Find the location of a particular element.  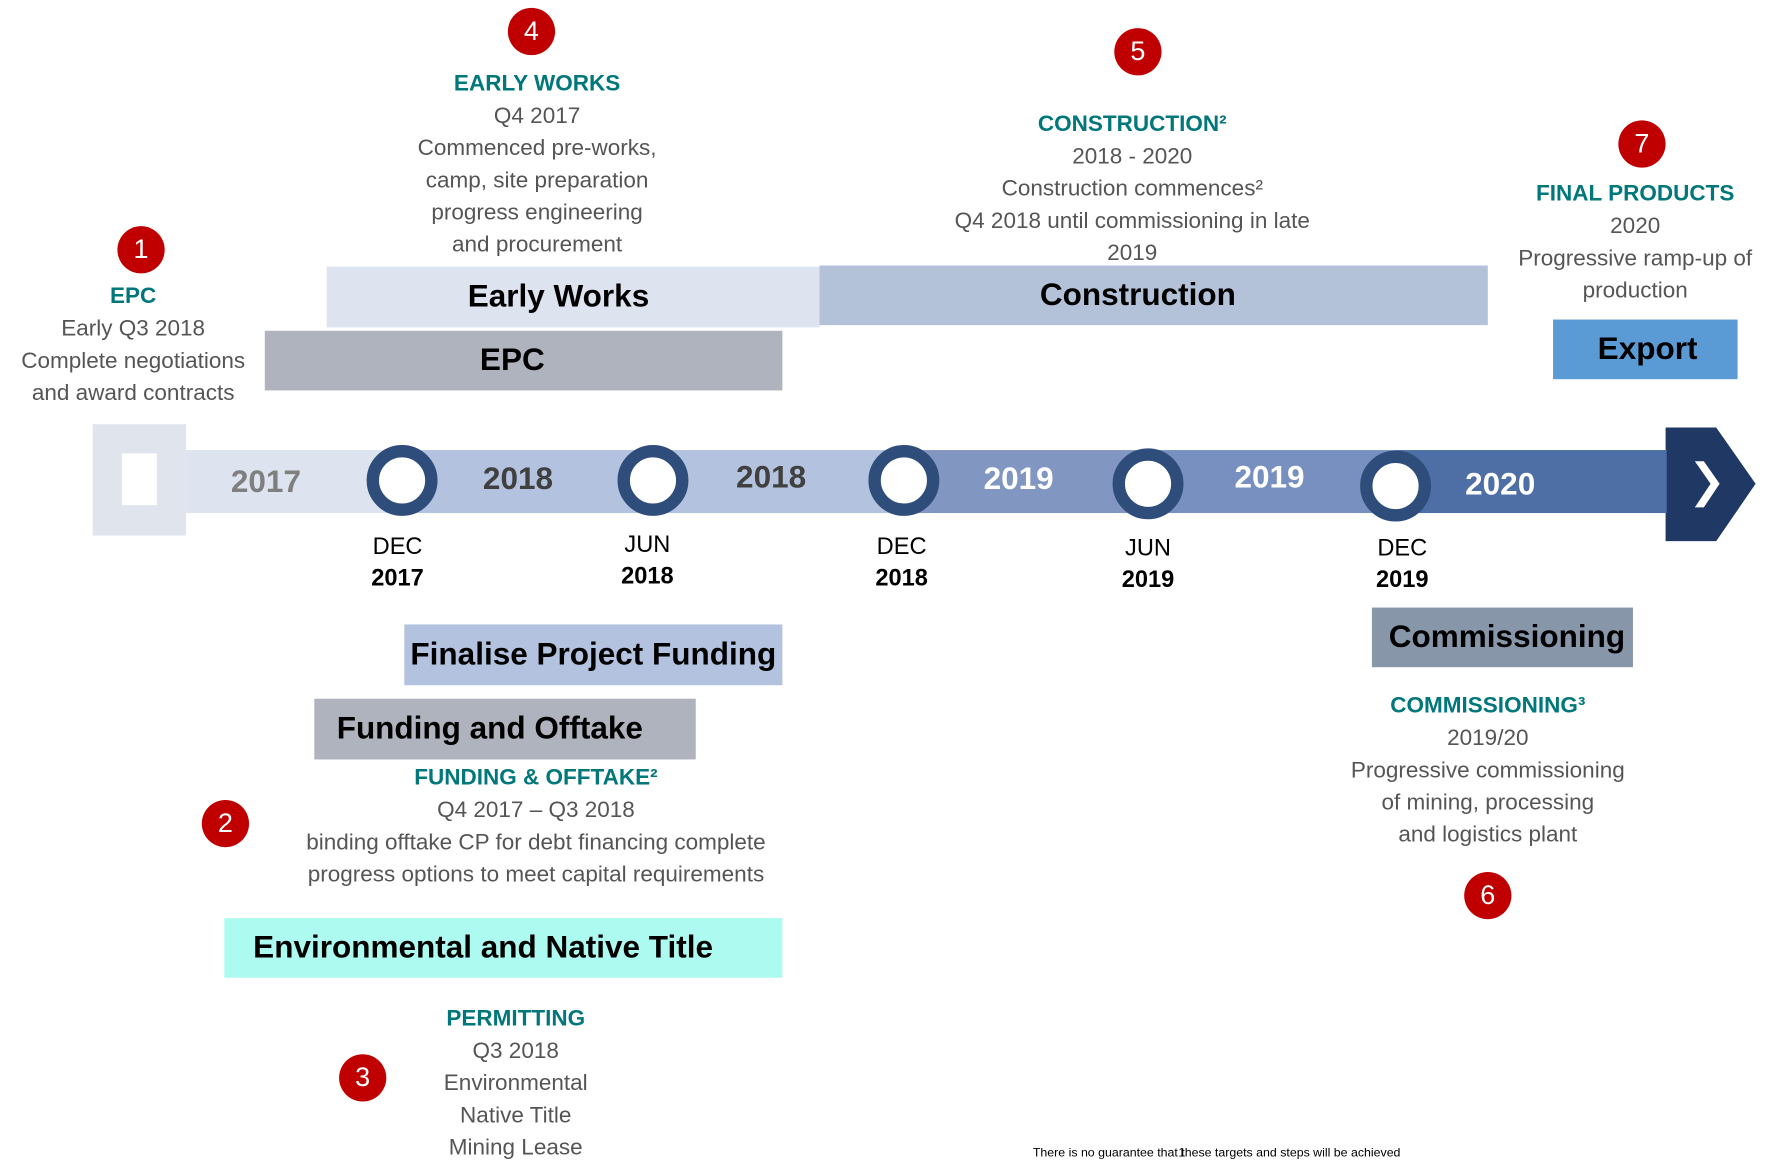

timeline-start-inner is located at coordinates (139, 479).